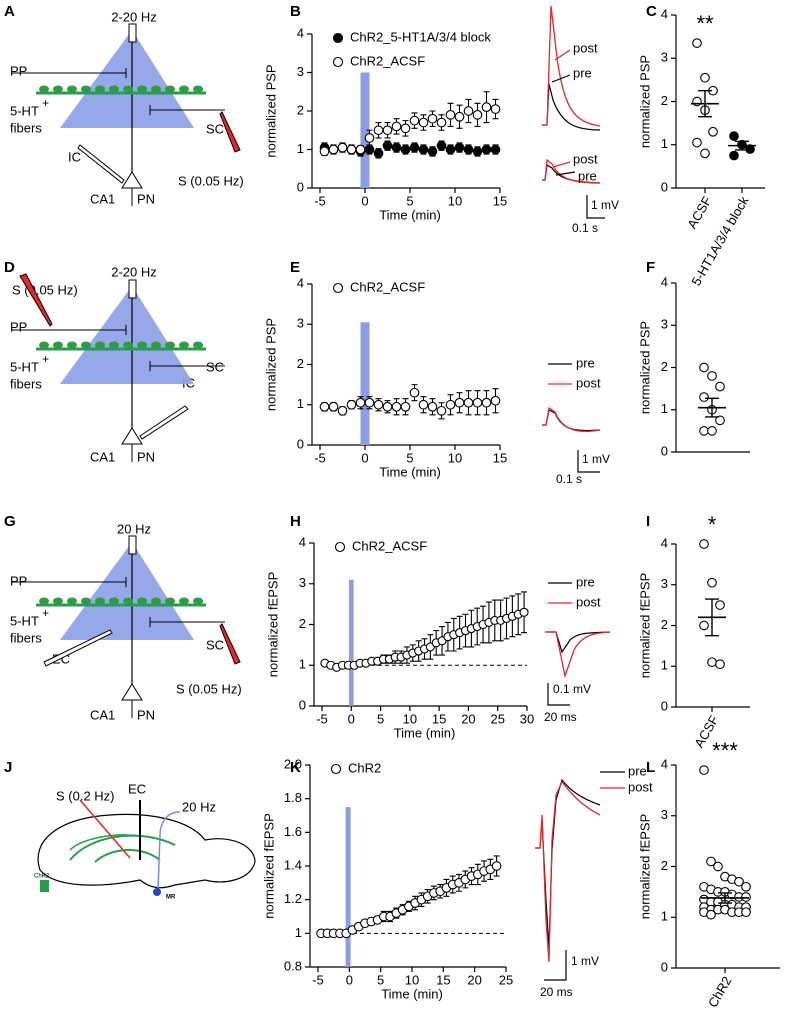 This screenshot has height=1017, width=800. Describe the element at coordinates (320, 200) in the screenshot. I see `x-tick-label: -5` at that location.